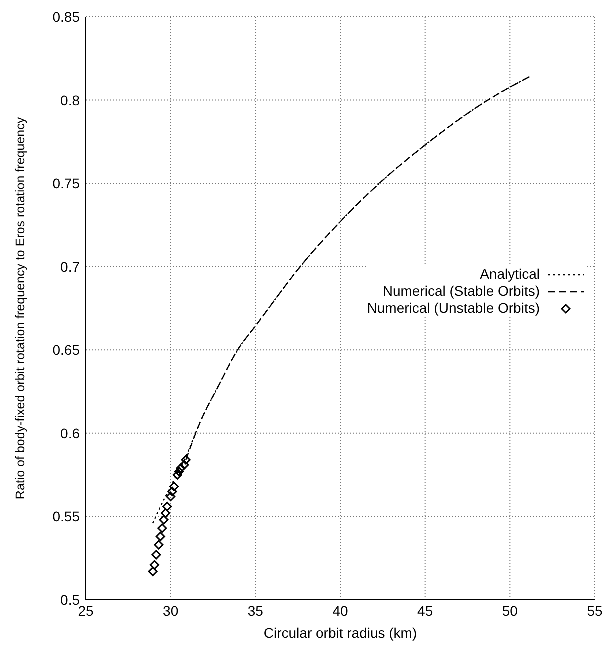 Image resolution: width=608 pixels, height=648 pixels. I want to click on x-tick-label: 25, so click(86, 610).